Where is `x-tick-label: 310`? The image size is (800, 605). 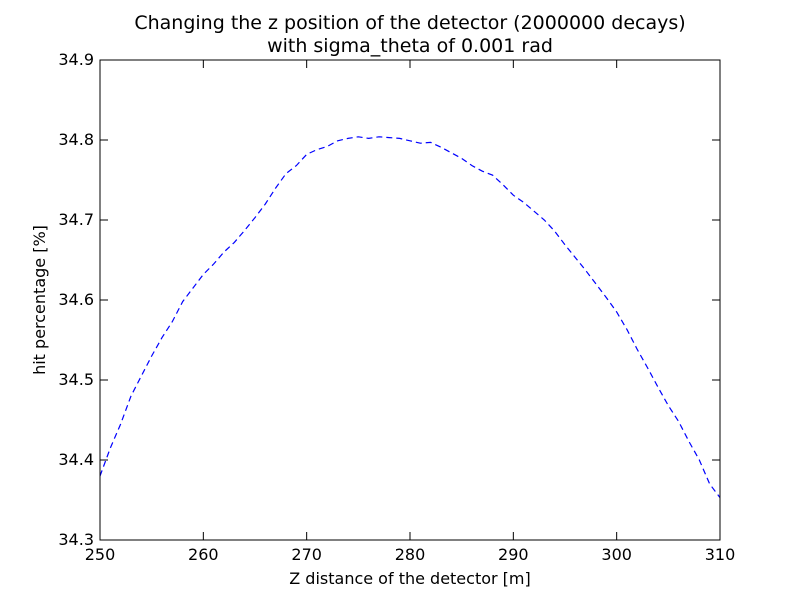
x-tick-label: 310 is located at coordinates (720, 554).